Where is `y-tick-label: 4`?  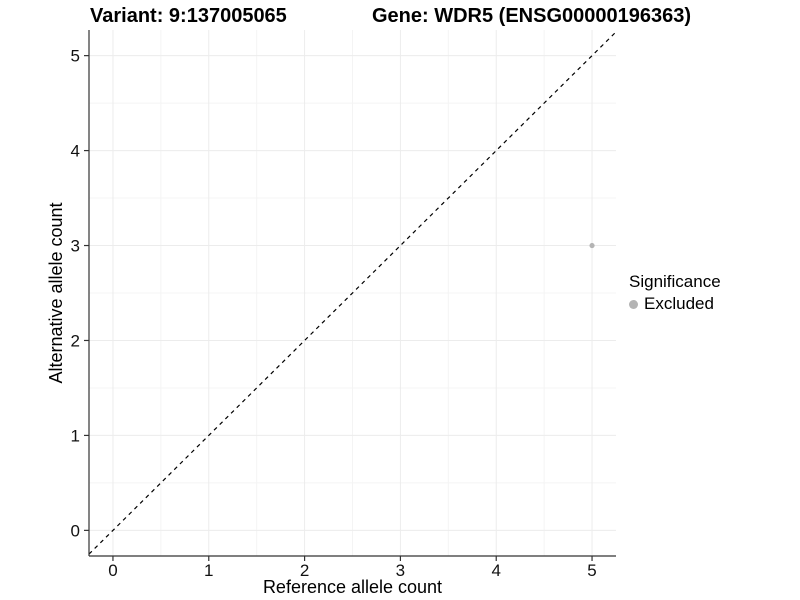 y-tick-label: 4 is located at coordinates (75, 151).